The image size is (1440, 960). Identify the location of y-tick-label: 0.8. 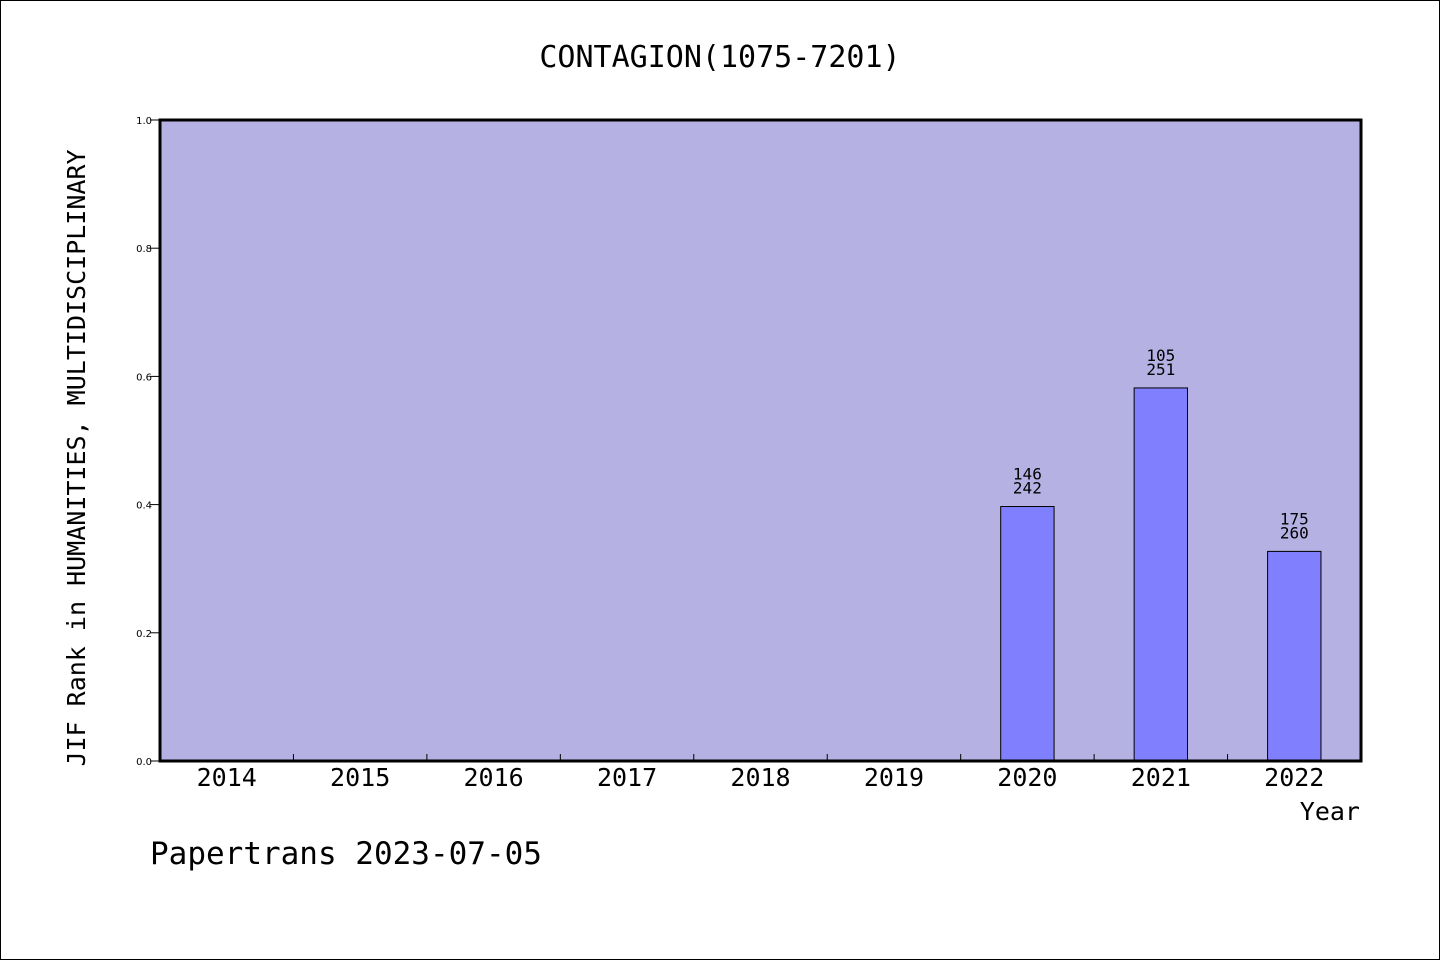
(144, 249).